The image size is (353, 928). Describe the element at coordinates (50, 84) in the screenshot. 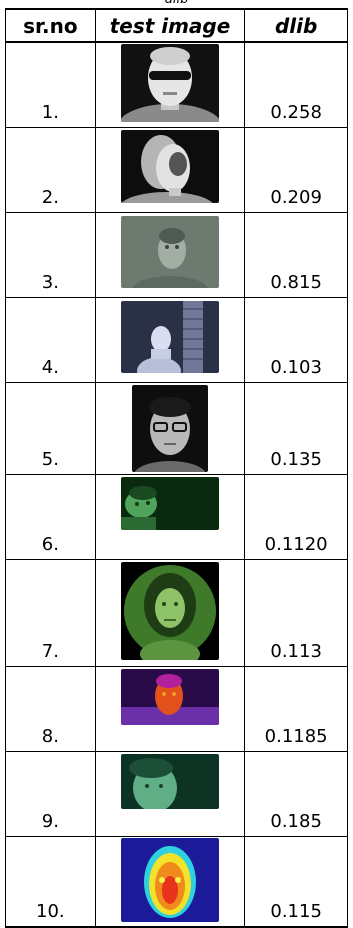

I see `srno-cell: 1.` at that location.